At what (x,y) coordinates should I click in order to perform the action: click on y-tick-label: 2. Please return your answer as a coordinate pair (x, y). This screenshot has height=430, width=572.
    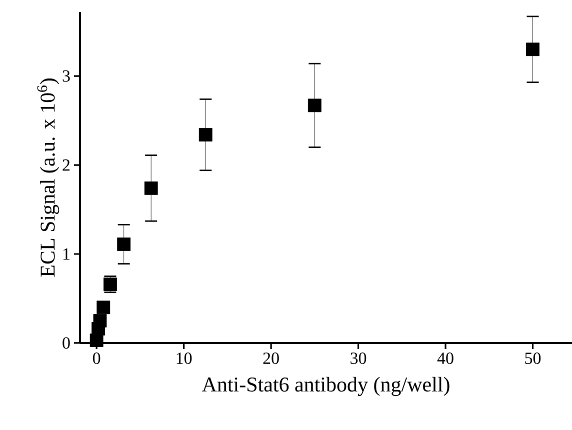
    Looking at the image, I should click on (66, 165).